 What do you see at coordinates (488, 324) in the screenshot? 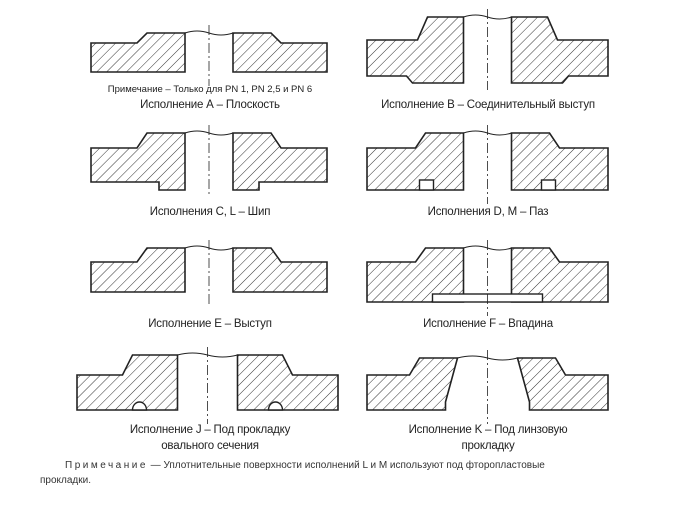
I see `figure-f-caption: Исполнение F – Впадина` at bounding box center [488, 324].